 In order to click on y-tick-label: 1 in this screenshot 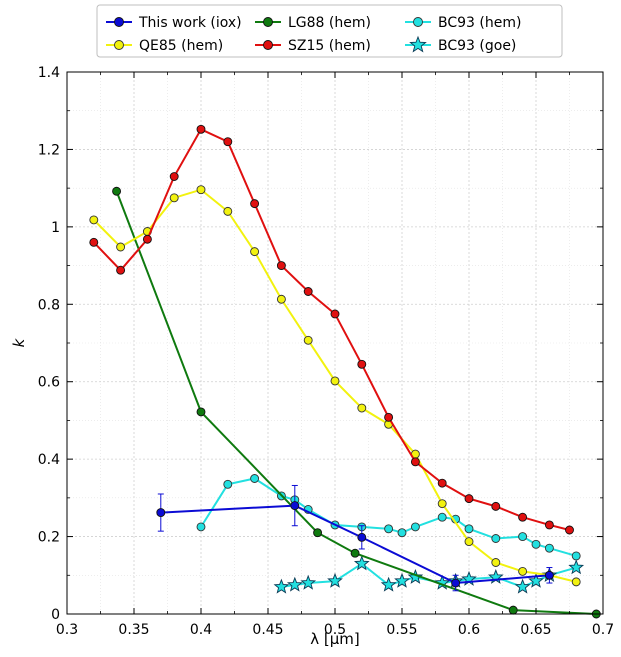, I will do `click(55, 228)`.